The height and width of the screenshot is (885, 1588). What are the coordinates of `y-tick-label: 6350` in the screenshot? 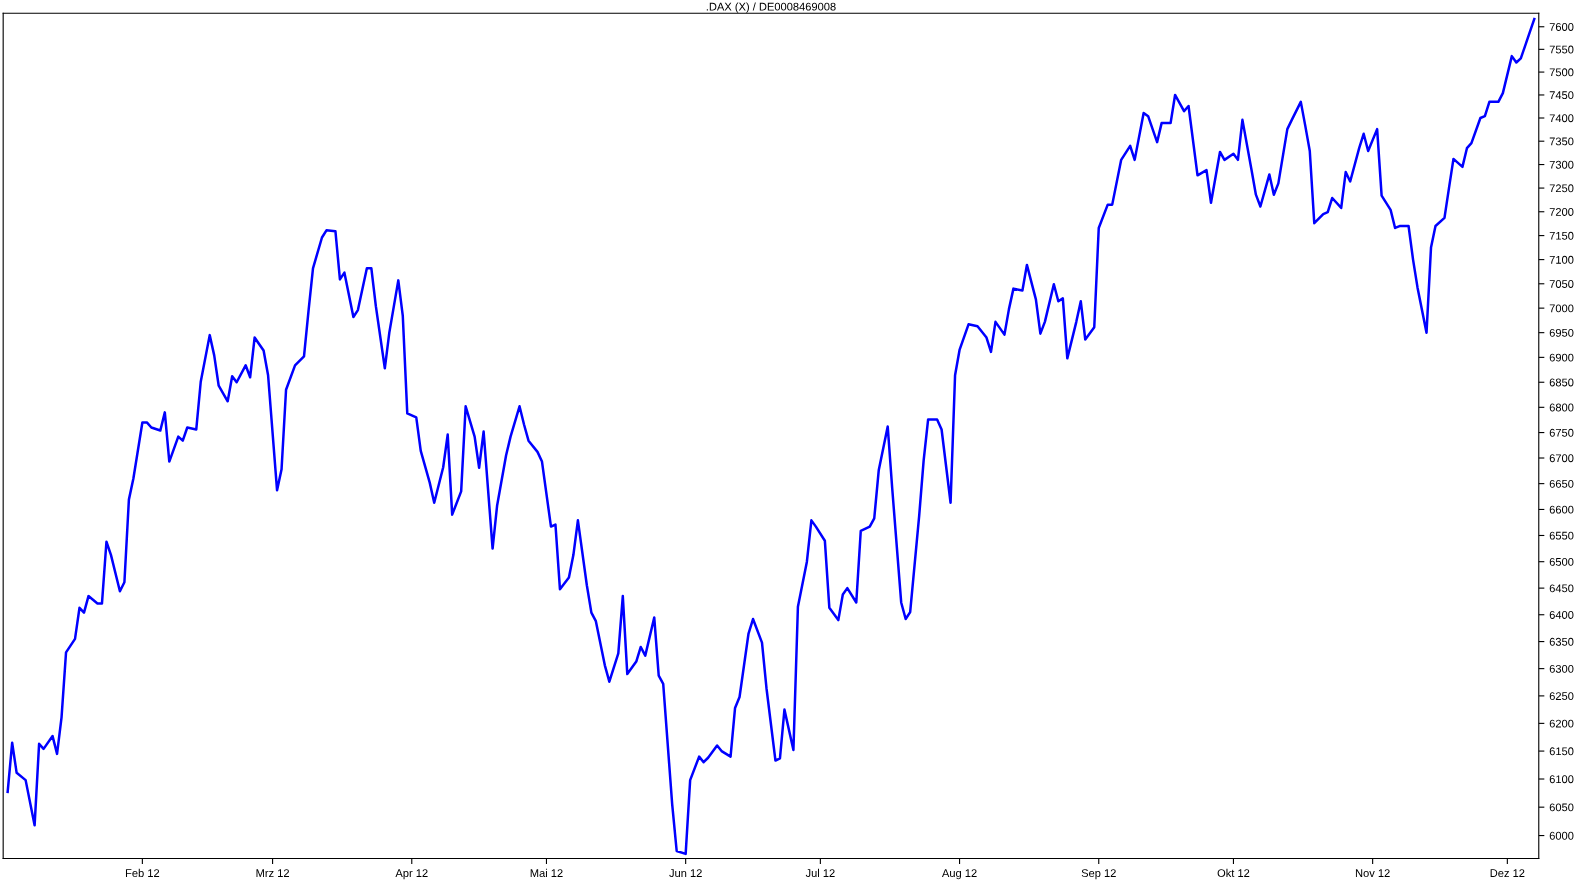 It's located at (1561, 641).